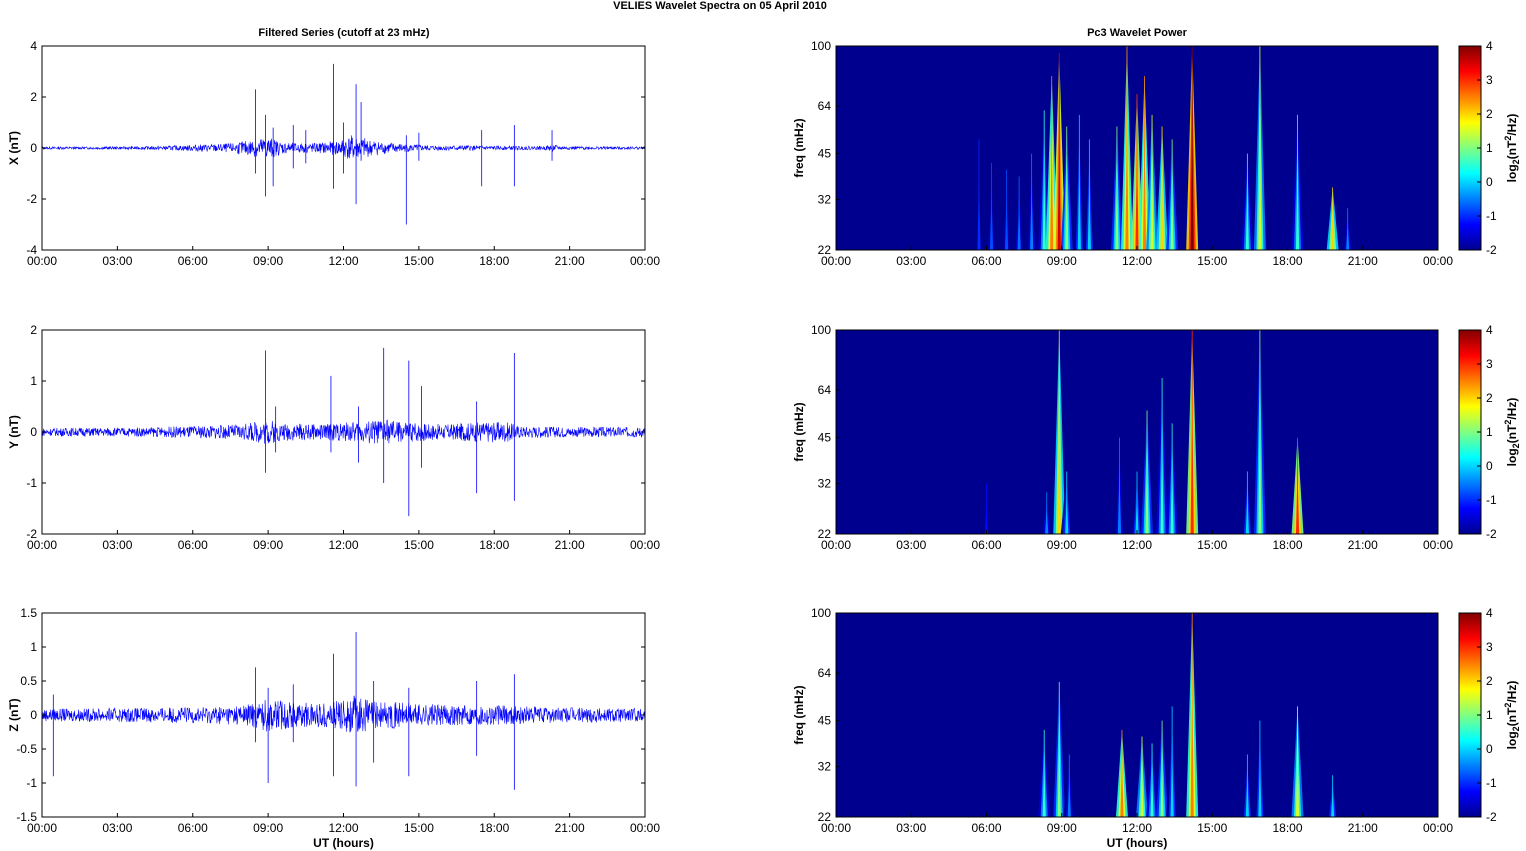 The image size is (1526, 851). Describe the element at coordinates (28, 681) in the screenshot. I see `ytick-label: 0.5` at that location.